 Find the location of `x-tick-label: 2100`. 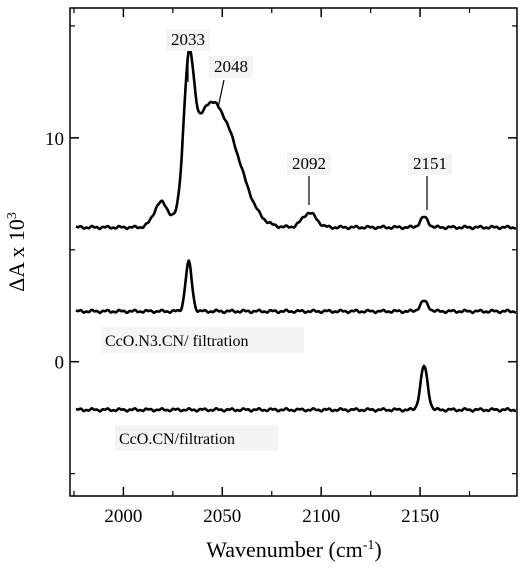

x-tick-label: 2100 is located at coordinates (321, 516).